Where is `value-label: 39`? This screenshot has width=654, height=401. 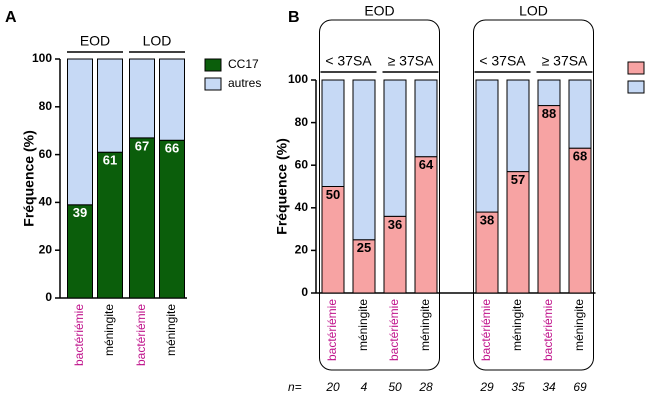 value-label: 39 is located at coordinates (80, 212).